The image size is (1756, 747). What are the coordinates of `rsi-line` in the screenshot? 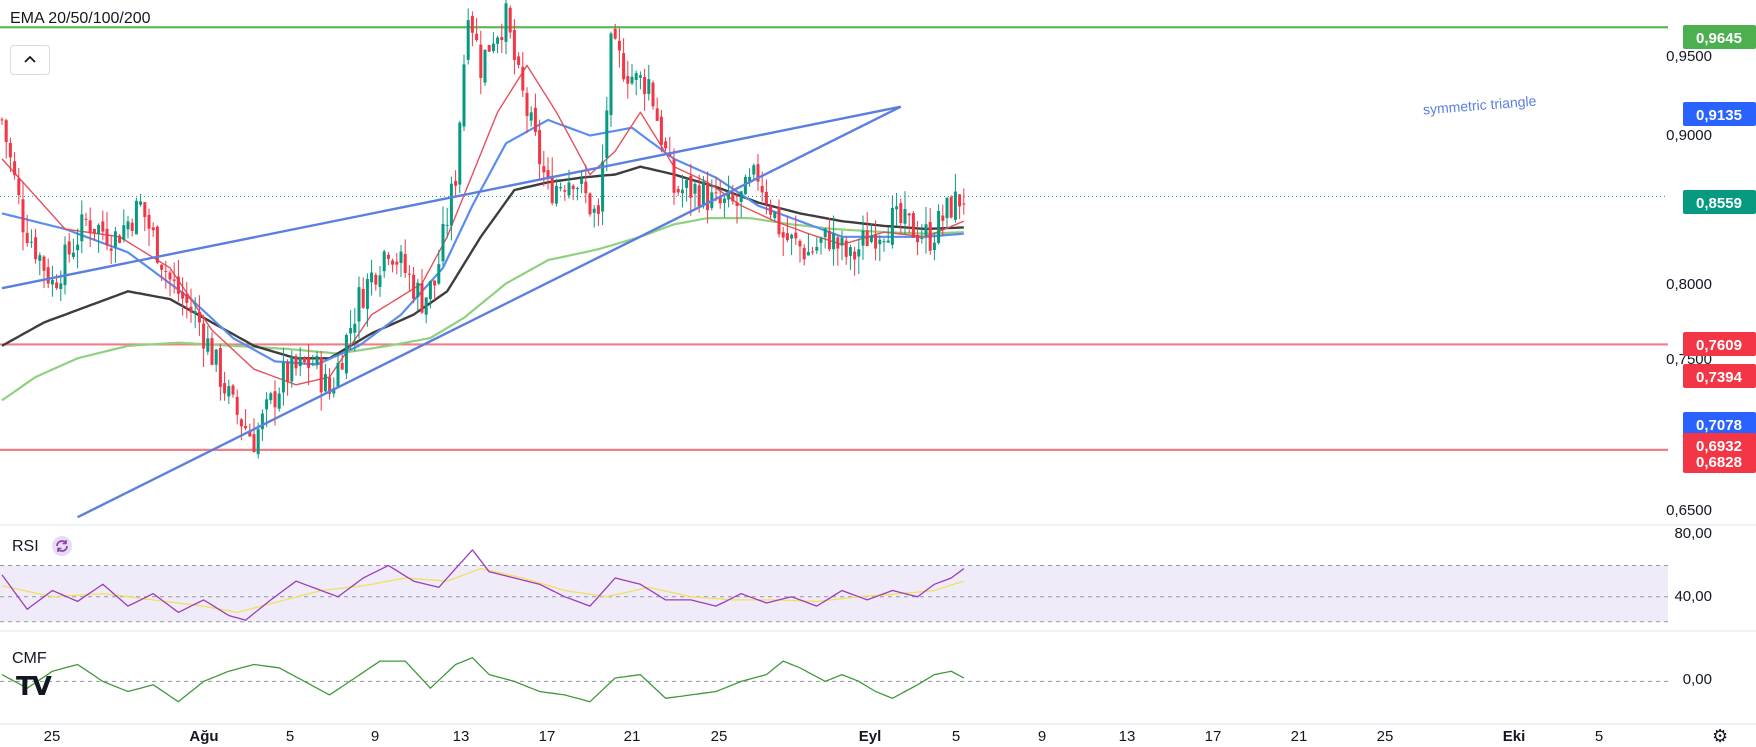 It's located at (483, 585).